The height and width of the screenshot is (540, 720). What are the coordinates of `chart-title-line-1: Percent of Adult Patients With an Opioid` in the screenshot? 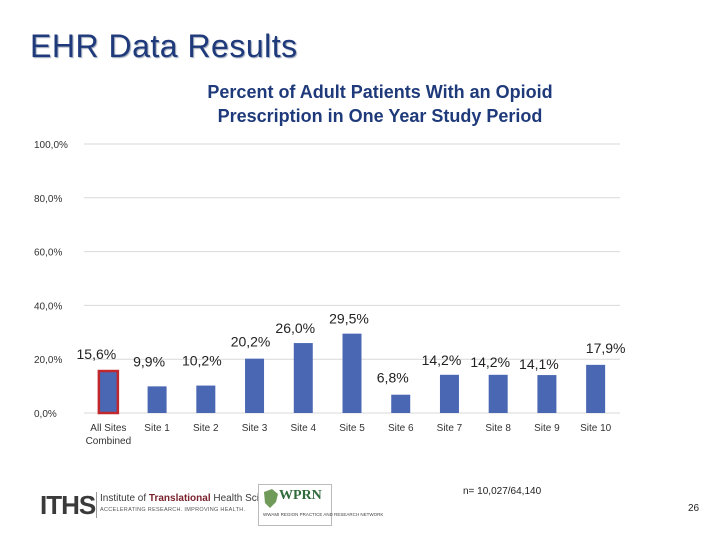 It's located at (380, 92).